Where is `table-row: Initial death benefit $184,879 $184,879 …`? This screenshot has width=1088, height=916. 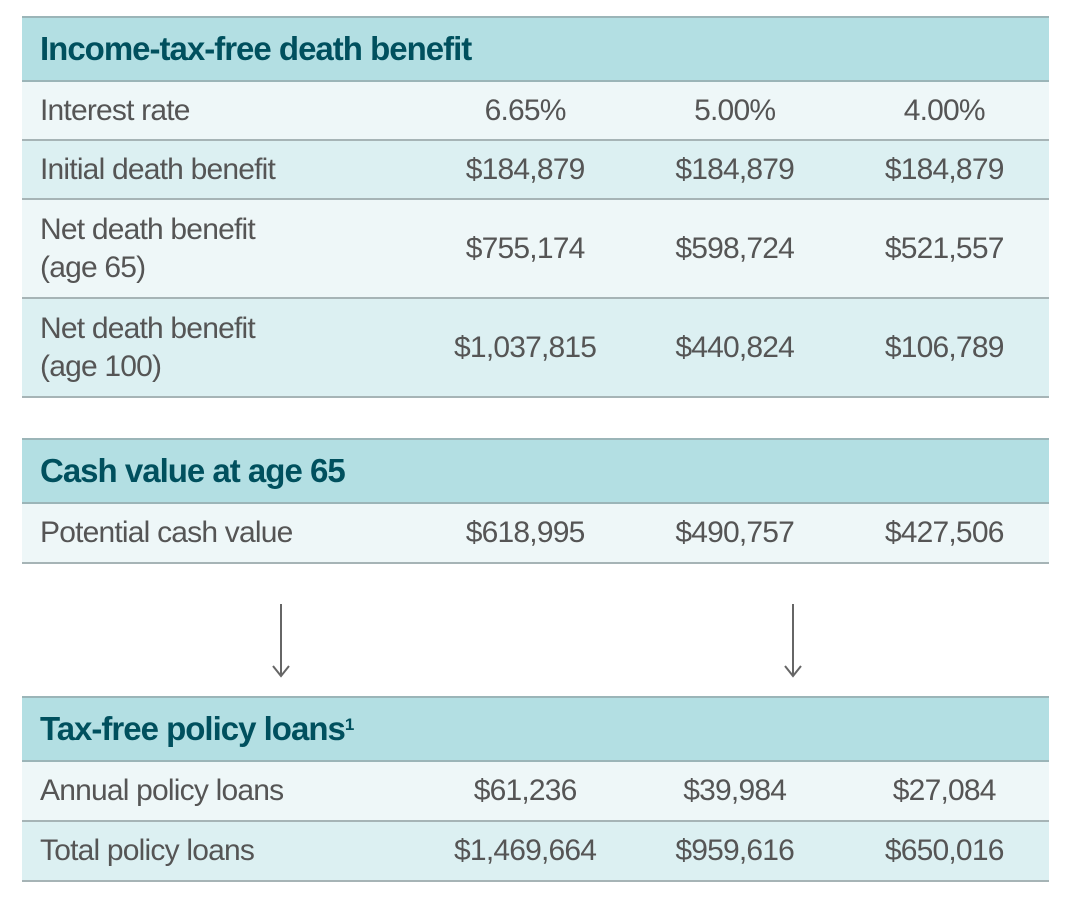
table-row: Initial death benefit $184,879 $184,879 … is located at coordinates (535, 170).